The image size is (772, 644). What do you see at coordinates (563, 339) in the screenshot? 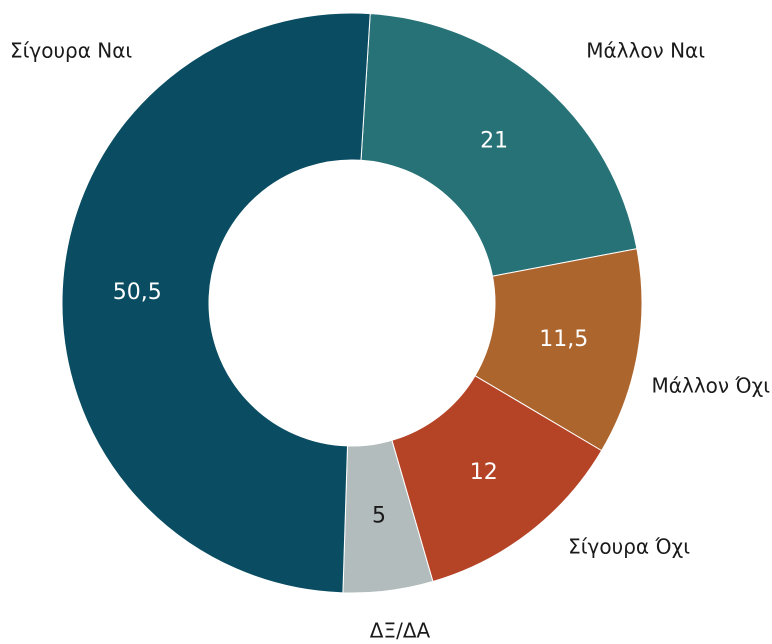
I see `value-label: 11,5` at bounding box center [563, 339].